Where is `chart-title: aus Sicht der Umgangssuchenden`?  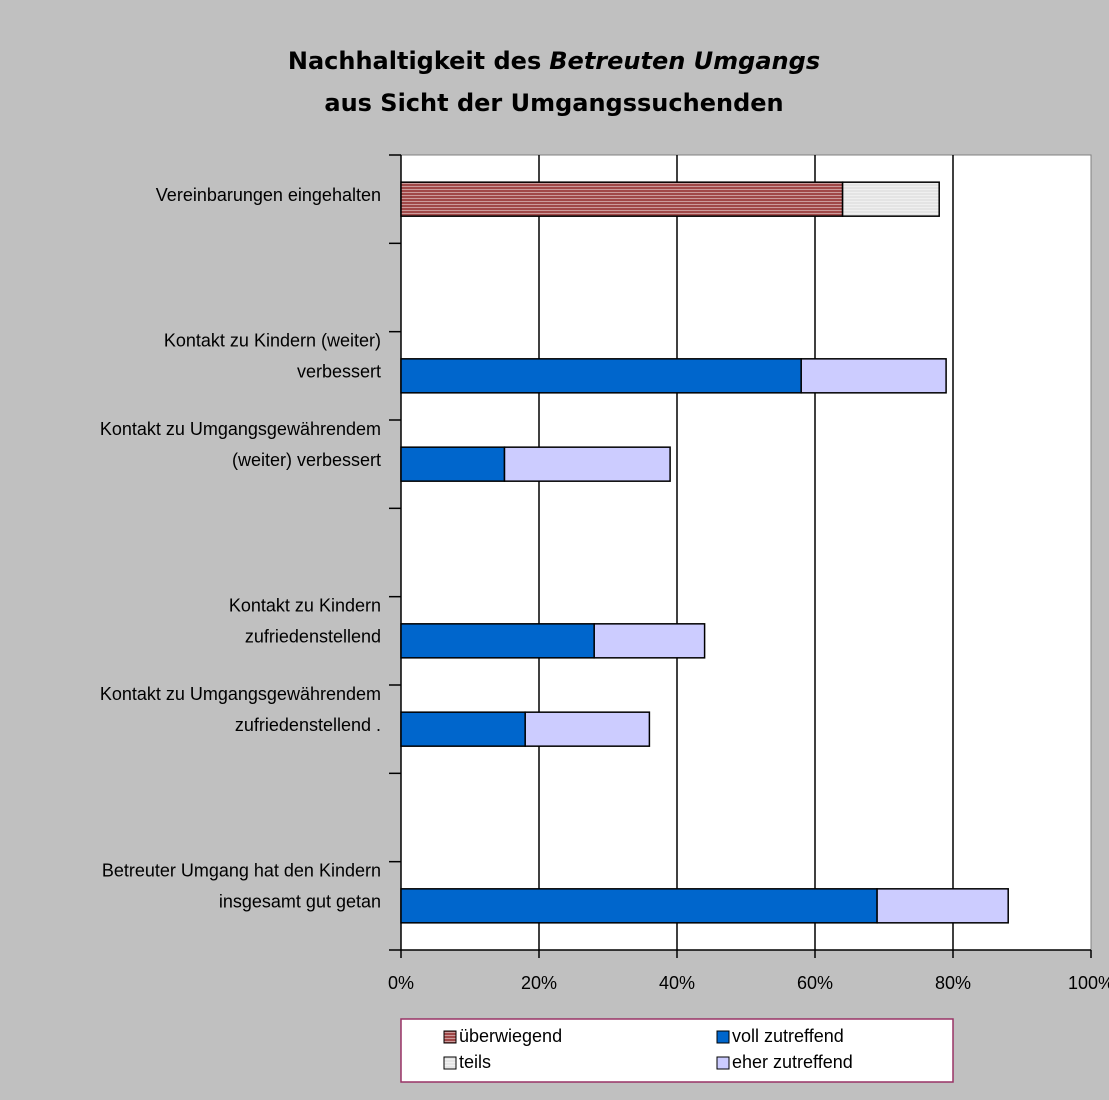
chart-title: aus Sicht der Umgangssuchenden is located at coordinates (553, 103).